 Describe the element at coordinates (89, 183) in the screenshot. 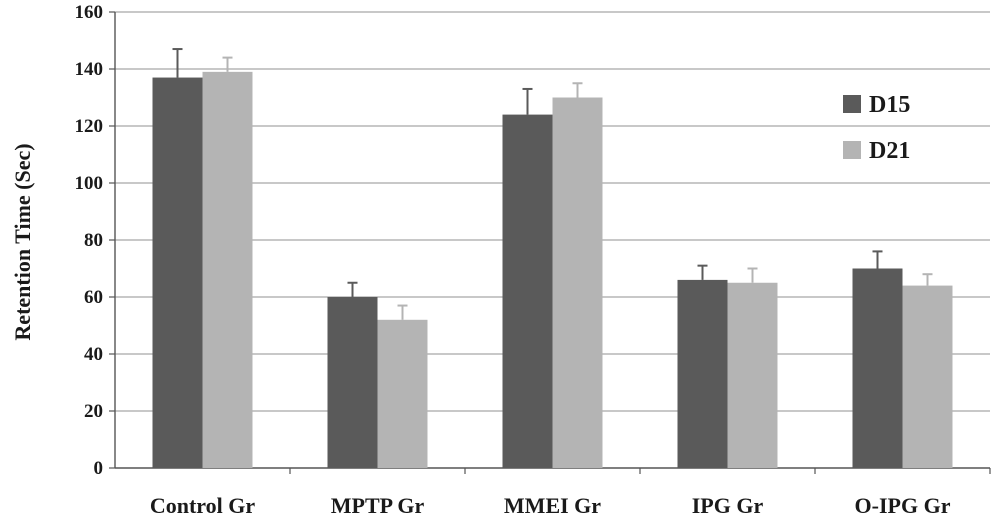

I see `y-tick-label: 100` at that location.